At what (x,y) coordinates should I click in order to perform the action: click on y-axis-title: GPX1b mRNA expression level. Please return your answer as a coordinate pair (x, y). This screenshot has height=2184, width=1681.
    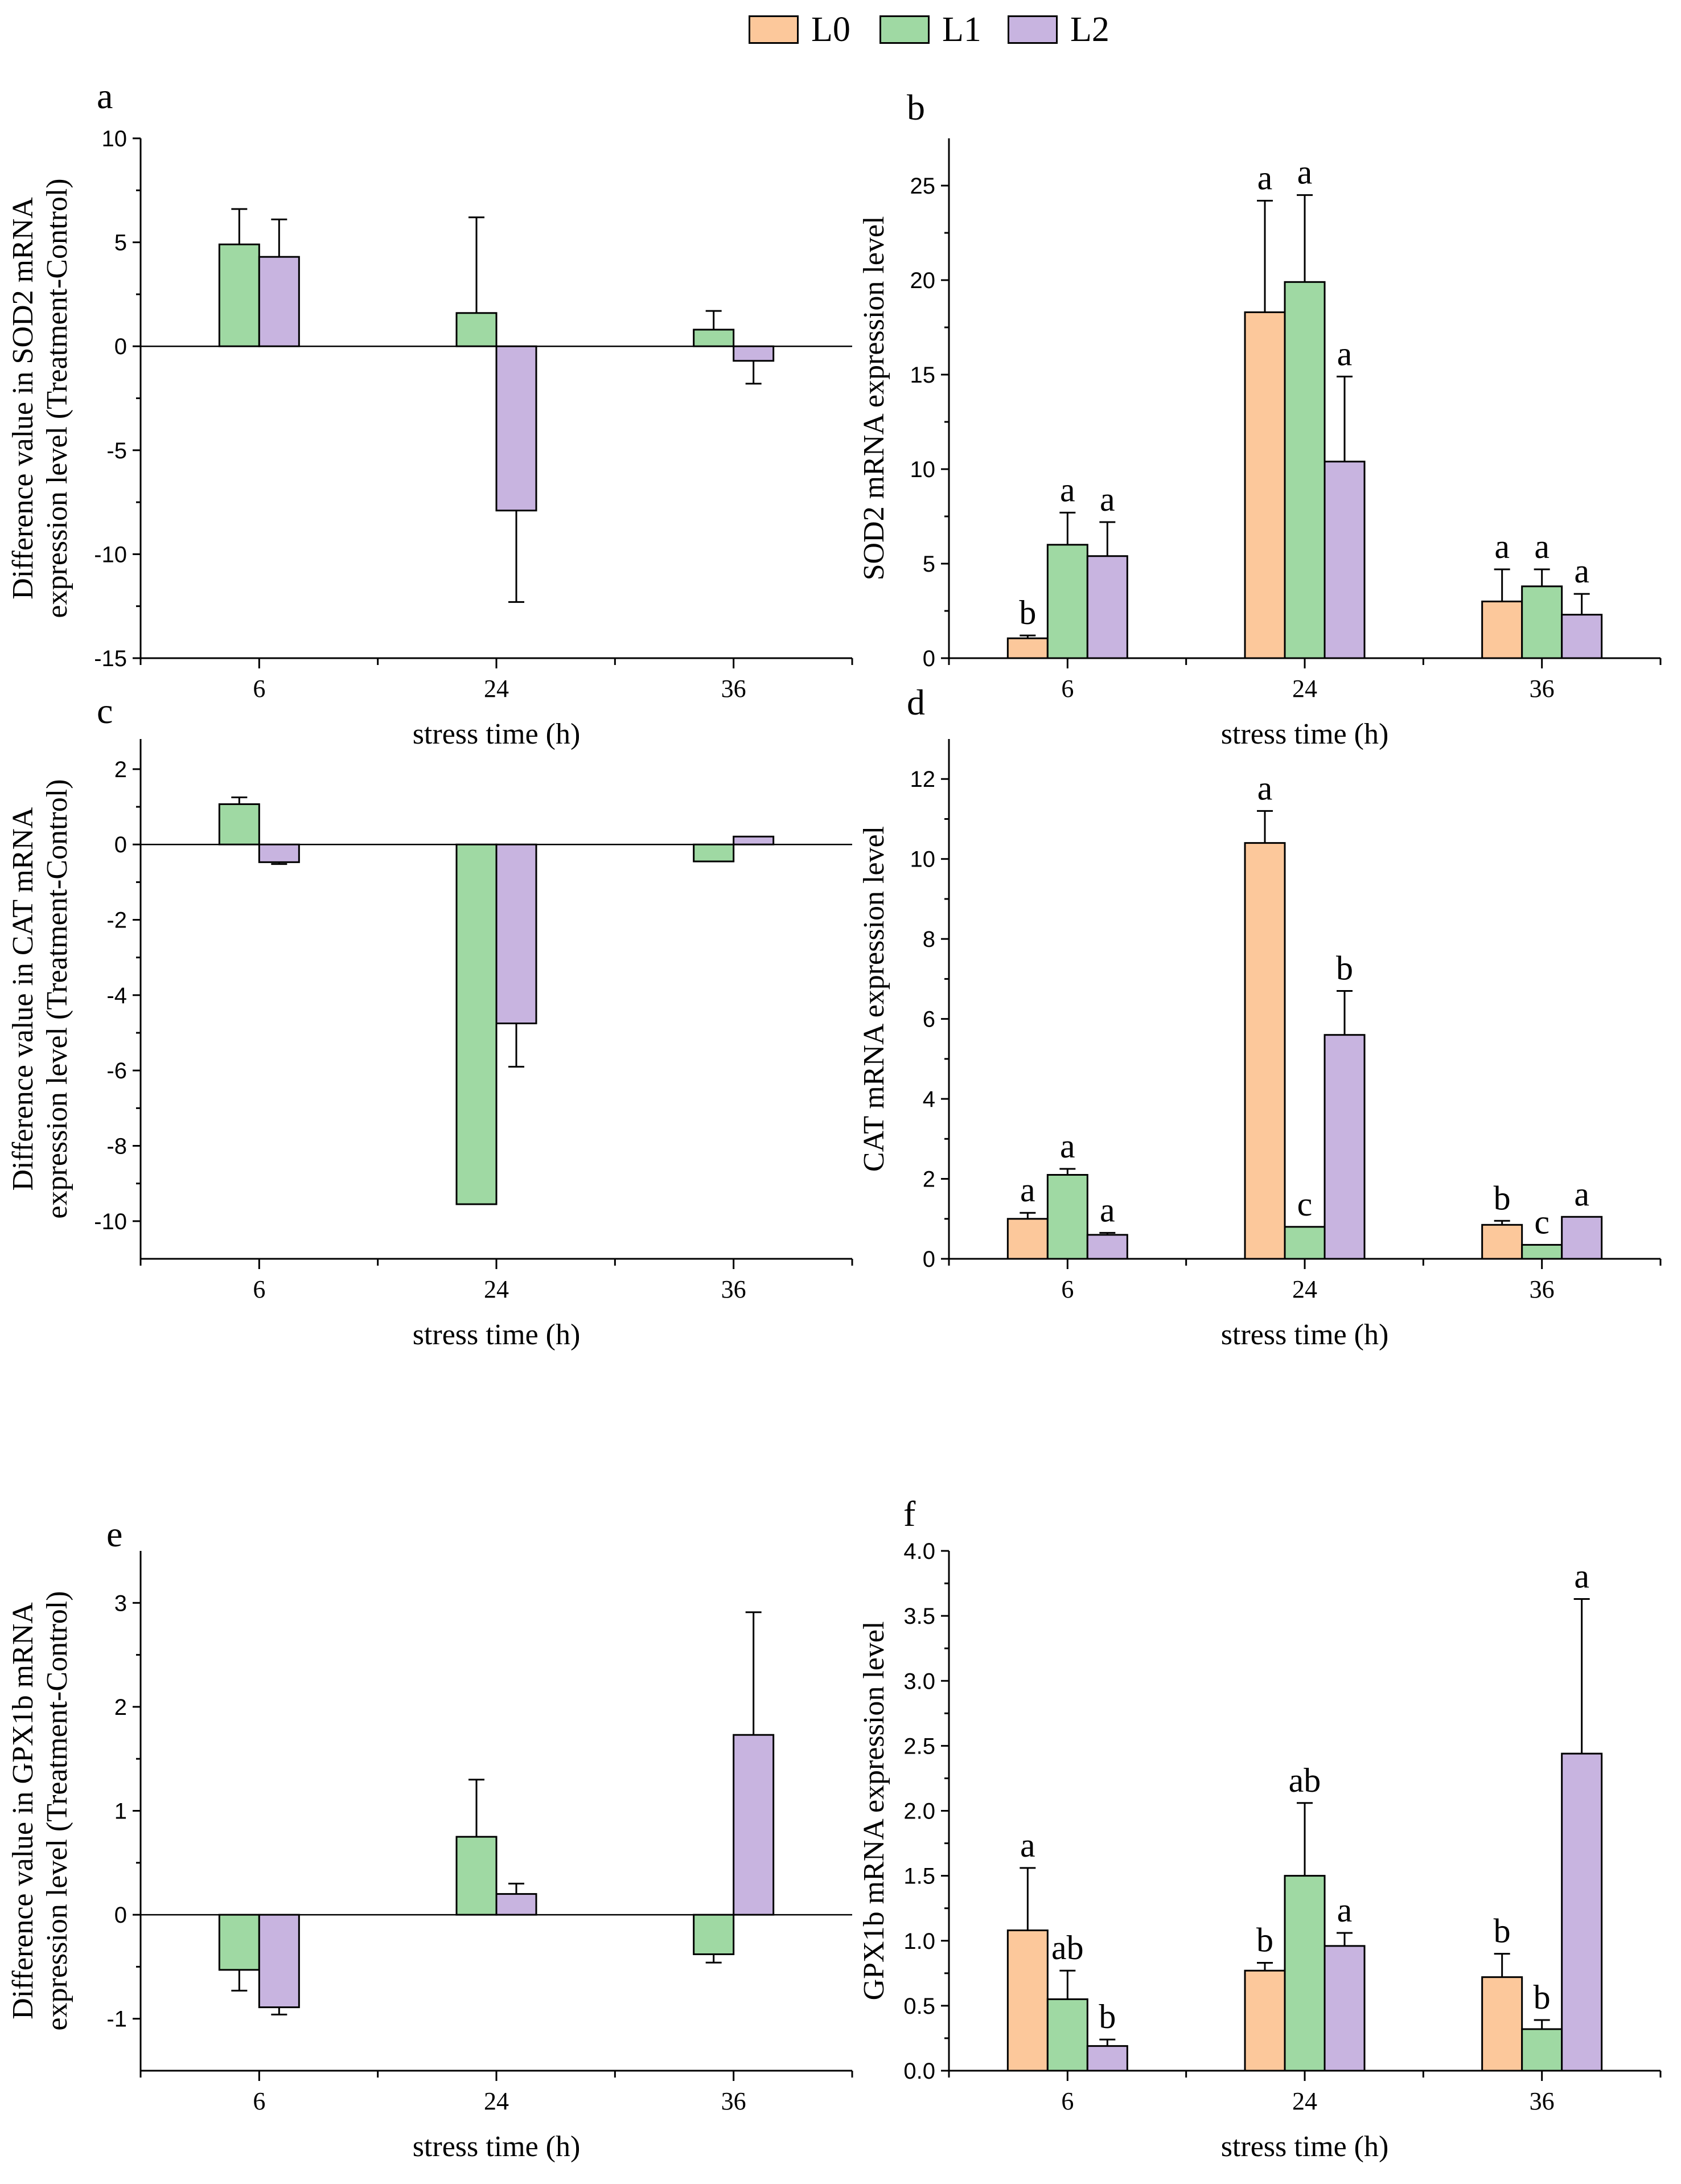
    Looking at the image, I should click on (874, 1811).